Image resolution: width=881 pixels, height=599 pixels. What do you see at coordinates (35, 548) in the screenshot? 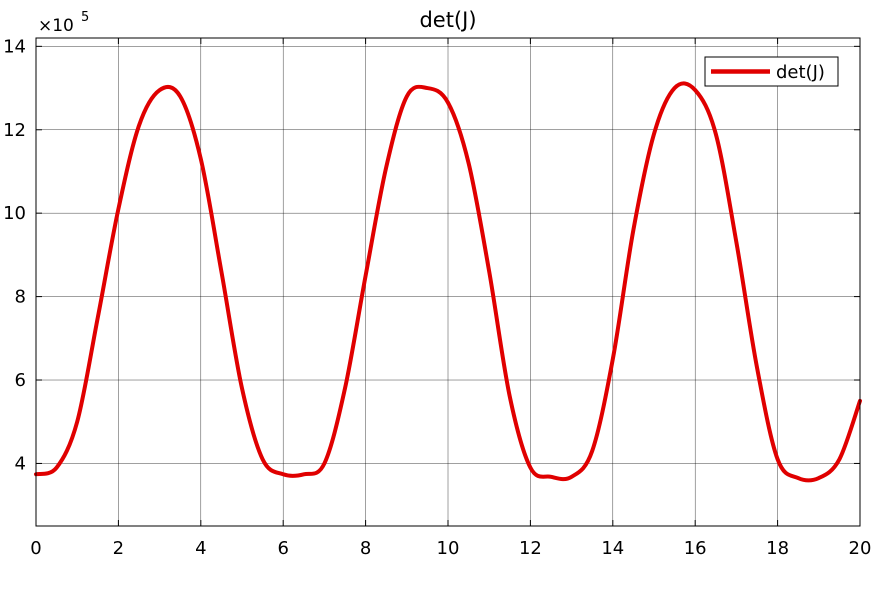
I see `x-tick-label: 0` at bounding box center [35, 548].